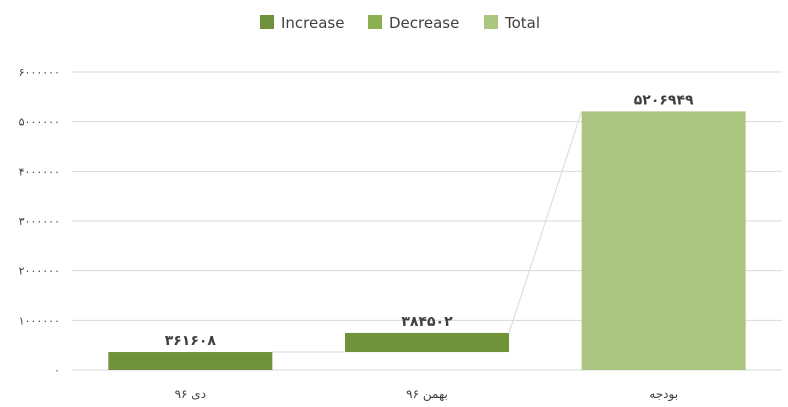 The height and width of the screenshot is (407, 788). I want to click on y-tick-label: ۱۰۰۰۰۰۰, so click(39, 320).